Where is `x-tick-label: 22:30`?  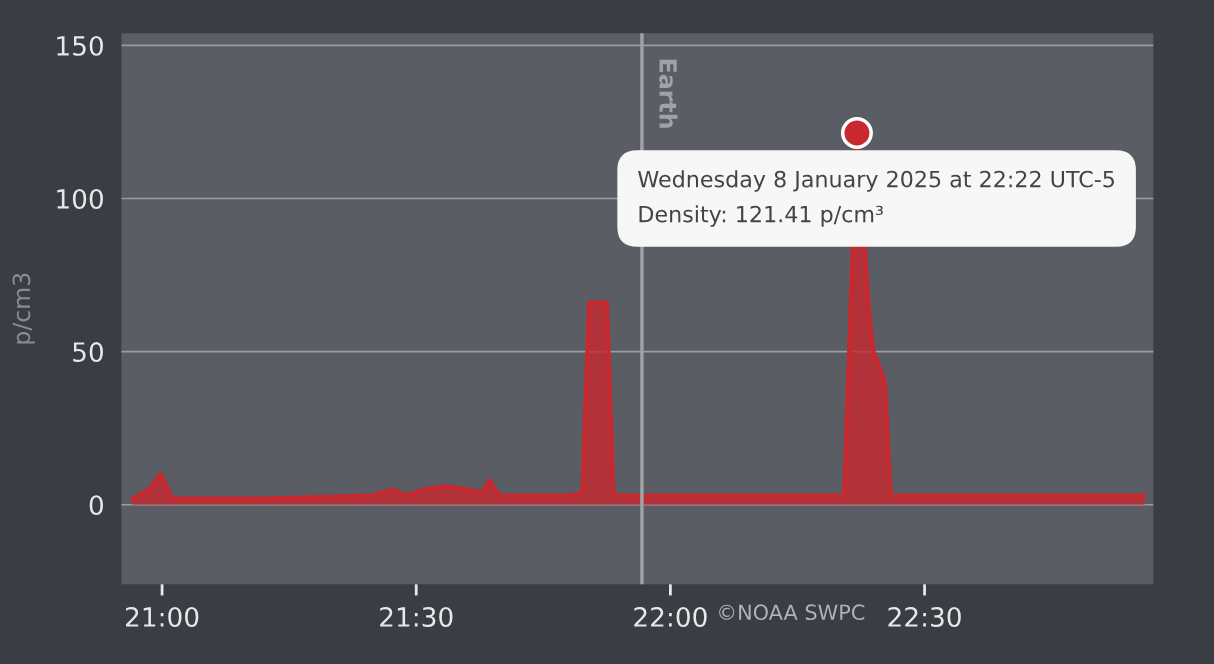 x-tick-label: 22:30 is located at coordinates (924, 617).